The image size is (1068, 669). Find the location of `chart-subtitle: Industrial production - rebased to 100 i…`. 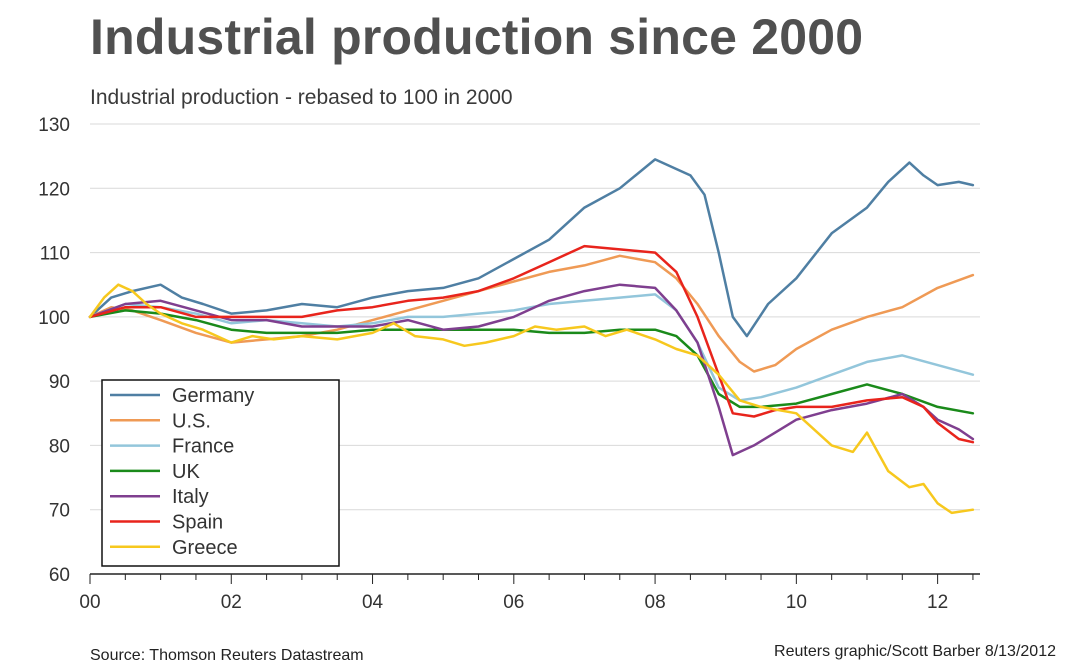

chart-subtitle: Industrial production - rebased to 100 i… is located at coordinates (301, 97).